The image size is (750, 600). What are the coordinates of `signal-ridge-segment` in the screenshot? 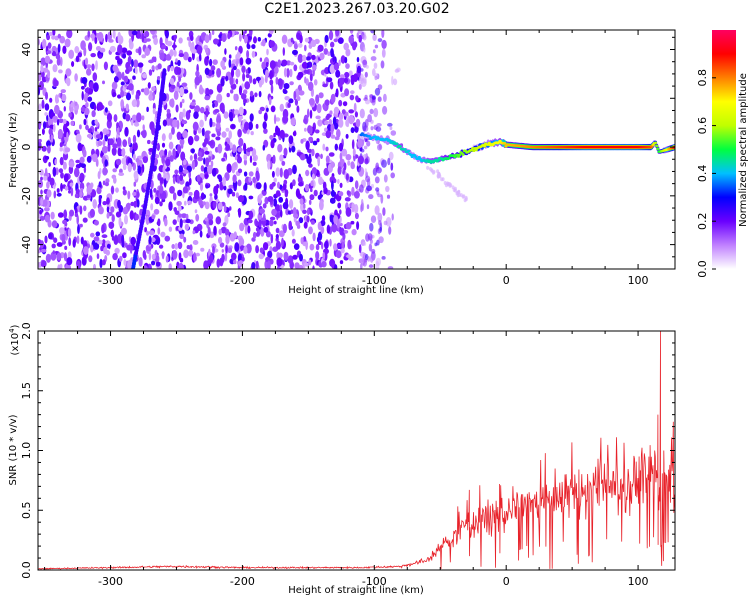 It's located at (474, 150).